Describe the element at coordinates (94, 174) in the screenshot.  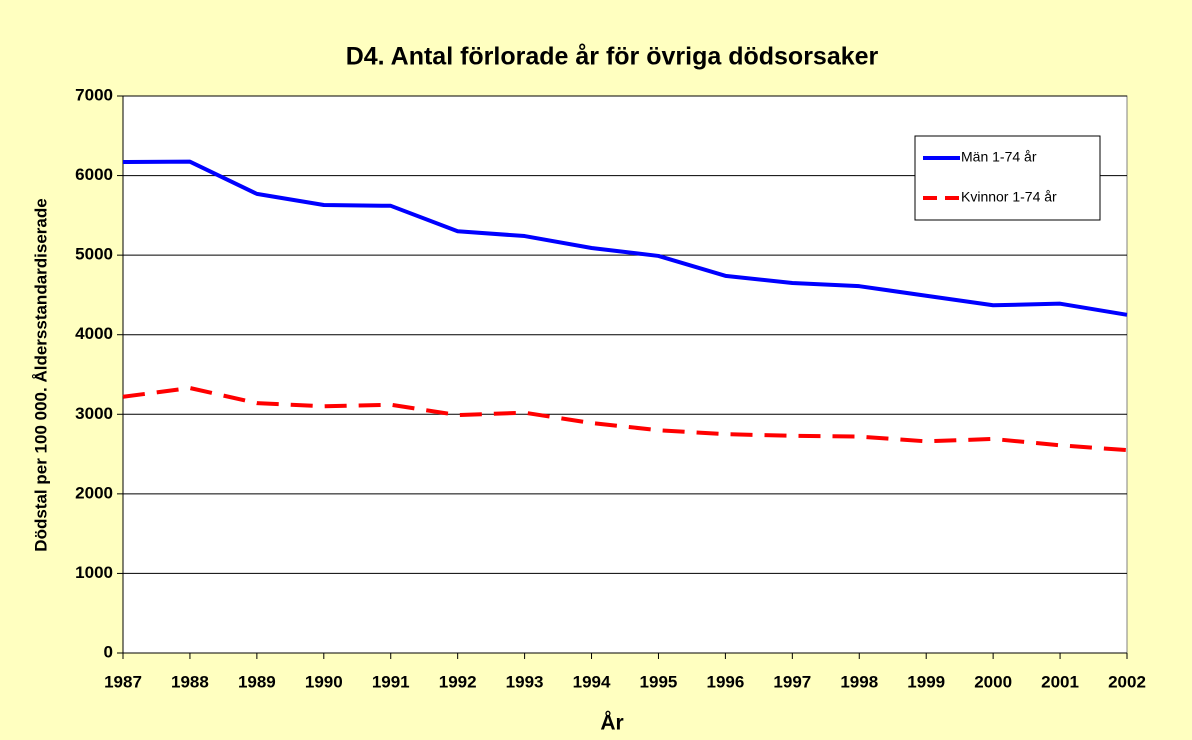
I see `y-tick-label: 6000` at that location.